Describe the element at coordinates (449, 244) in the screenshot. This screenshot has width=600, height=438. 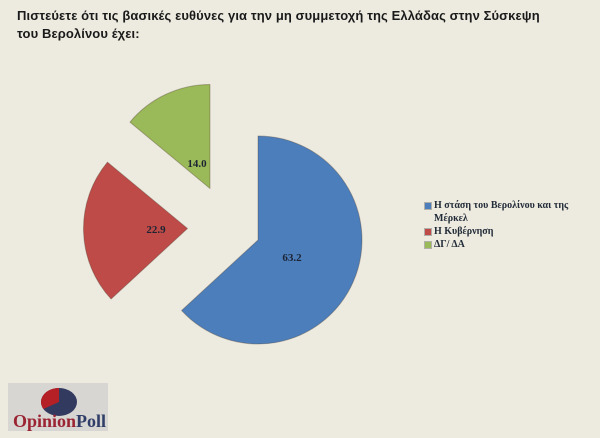
I see `legend-label: ΔΓ/ ΔΑ` at that location.